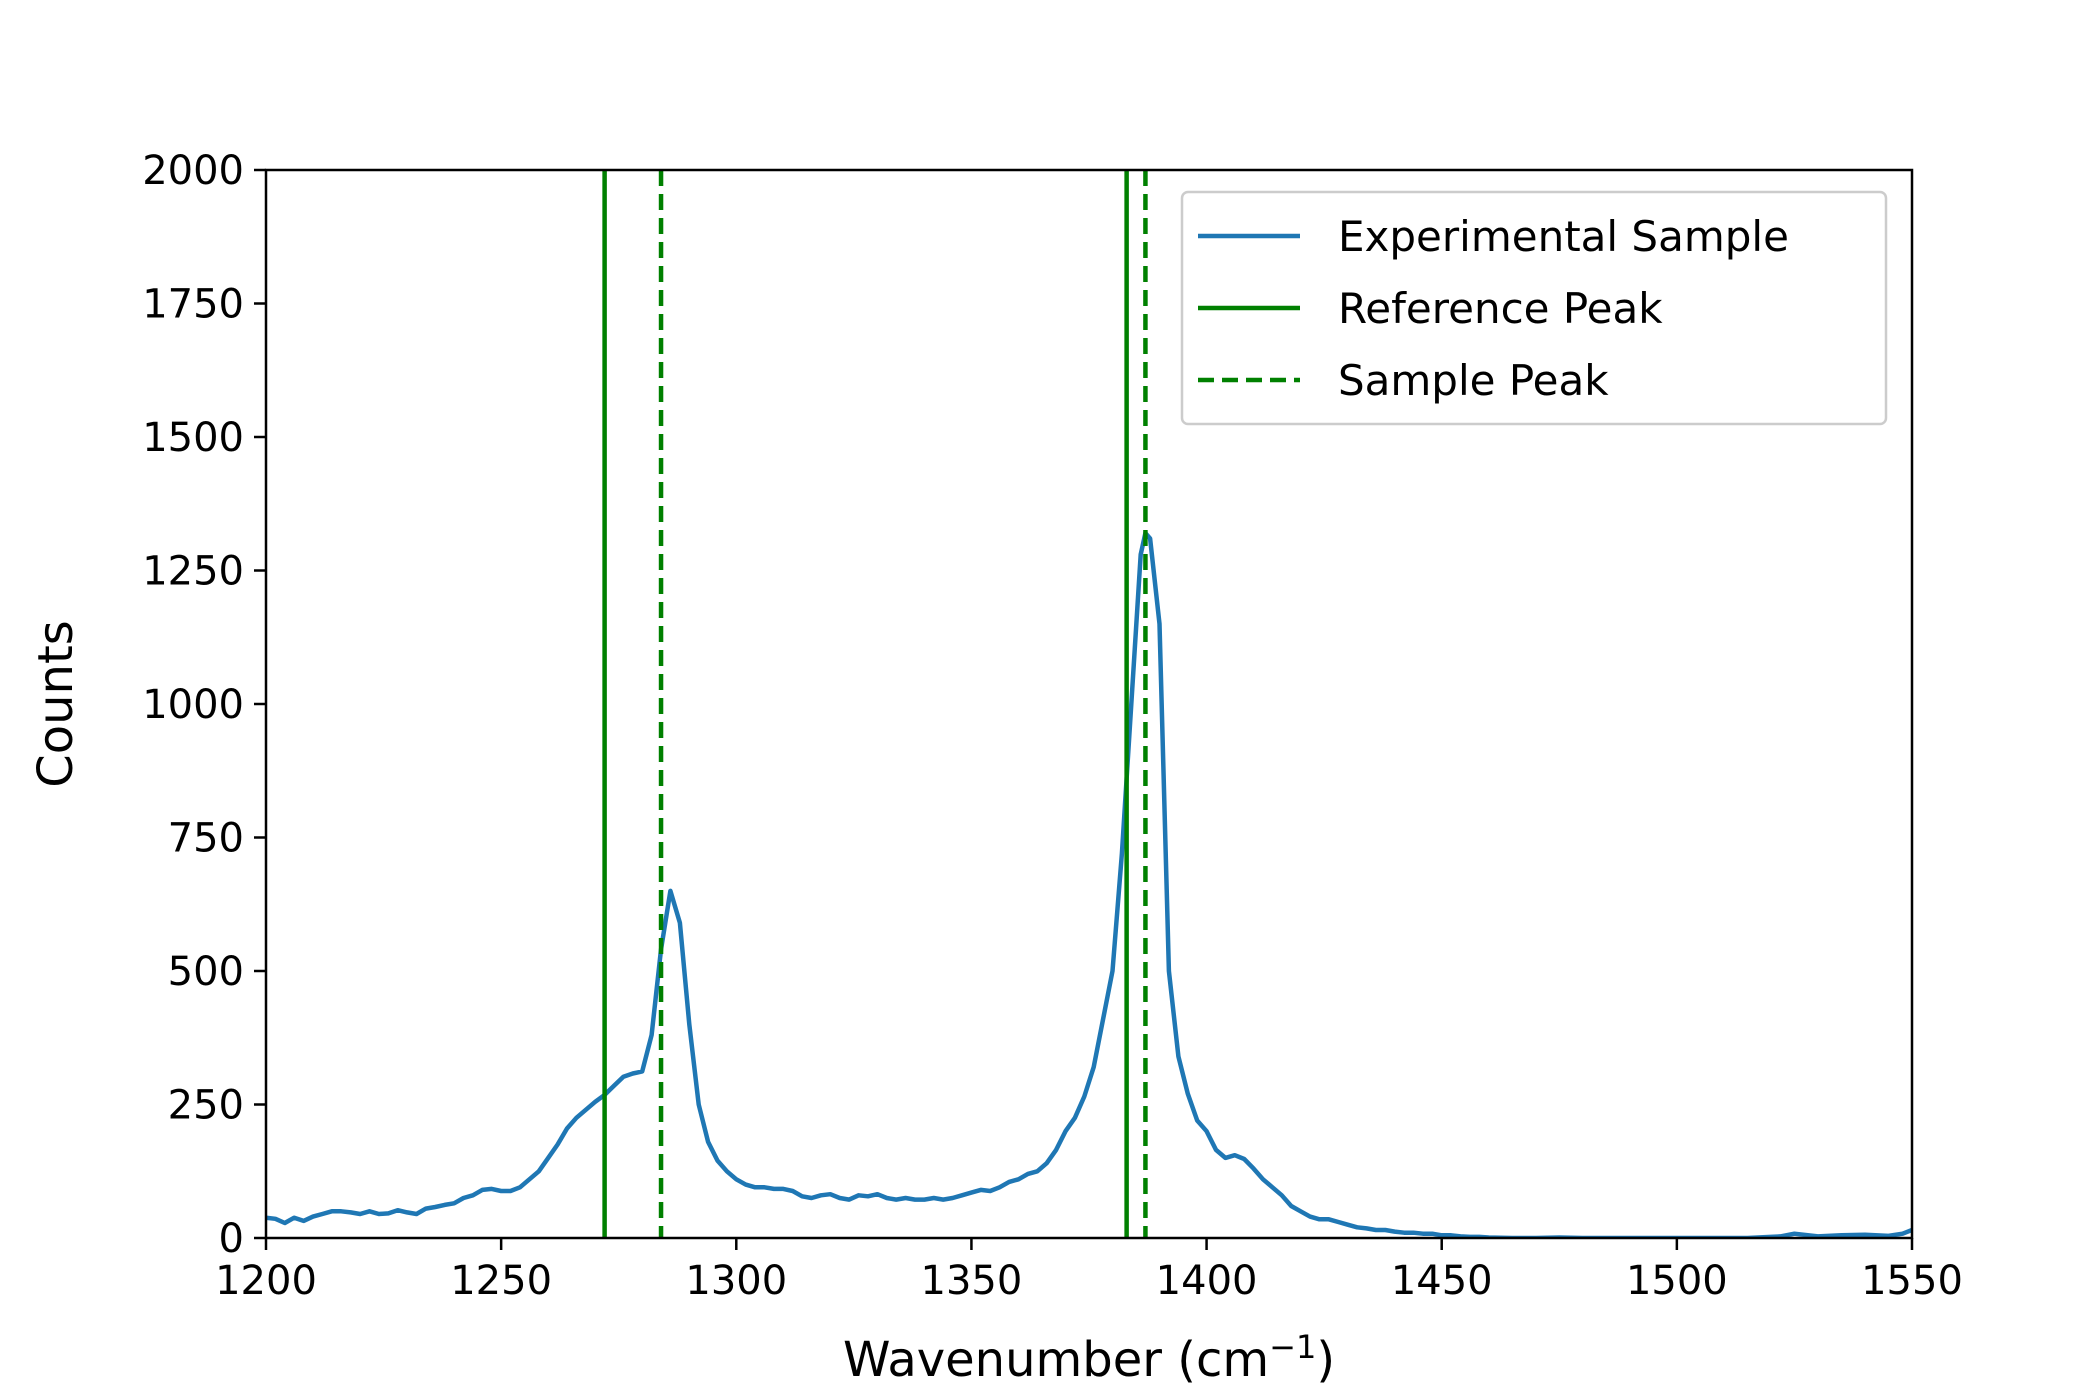 The image size is (2100, 1400). Describe the element at coordinates (231, 1239) in the screenshot. I see `y-tick-label: 0` at that location.